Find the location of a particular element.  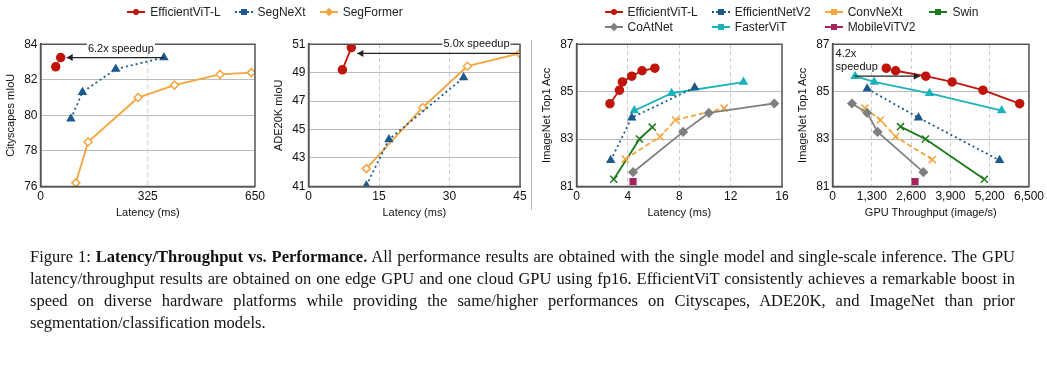

legend-label: EfficientViT-L is located at coordinates (185, 11).